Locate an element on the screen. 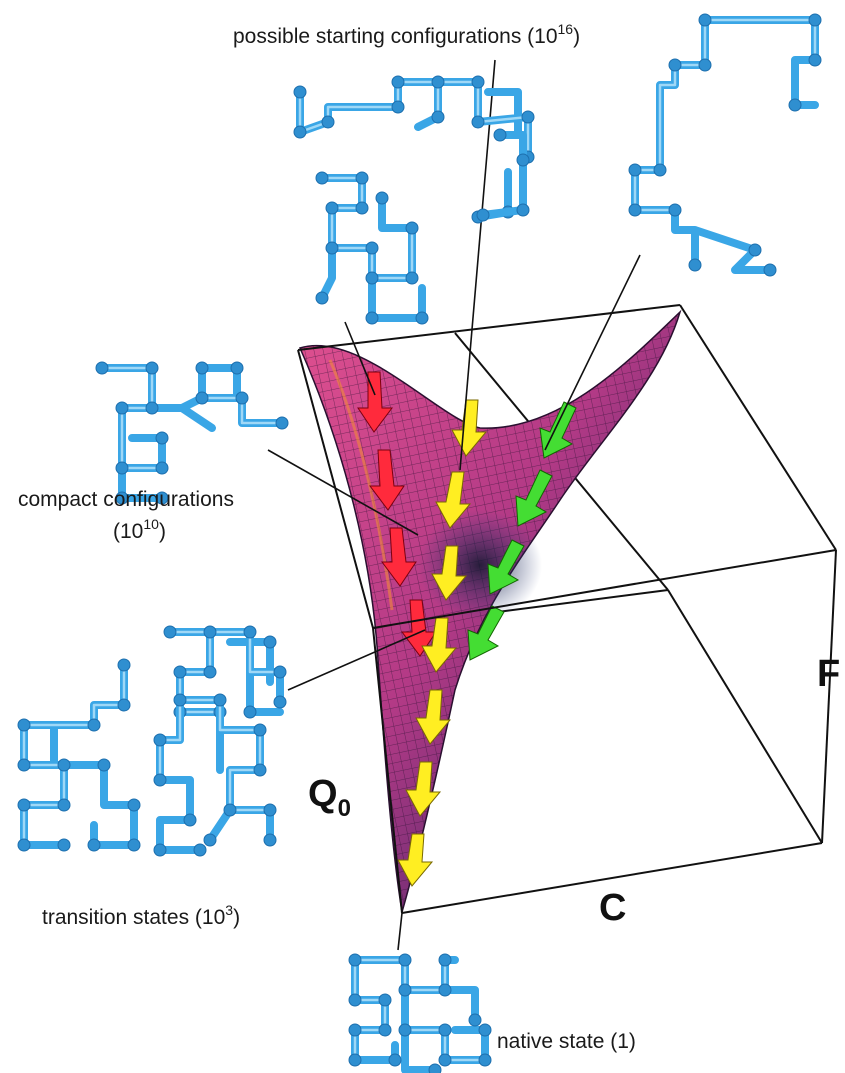 Image resolution: width=845 pixels, height=1073 pixels. axis-f-label: F is located at coordinates (828, 674).